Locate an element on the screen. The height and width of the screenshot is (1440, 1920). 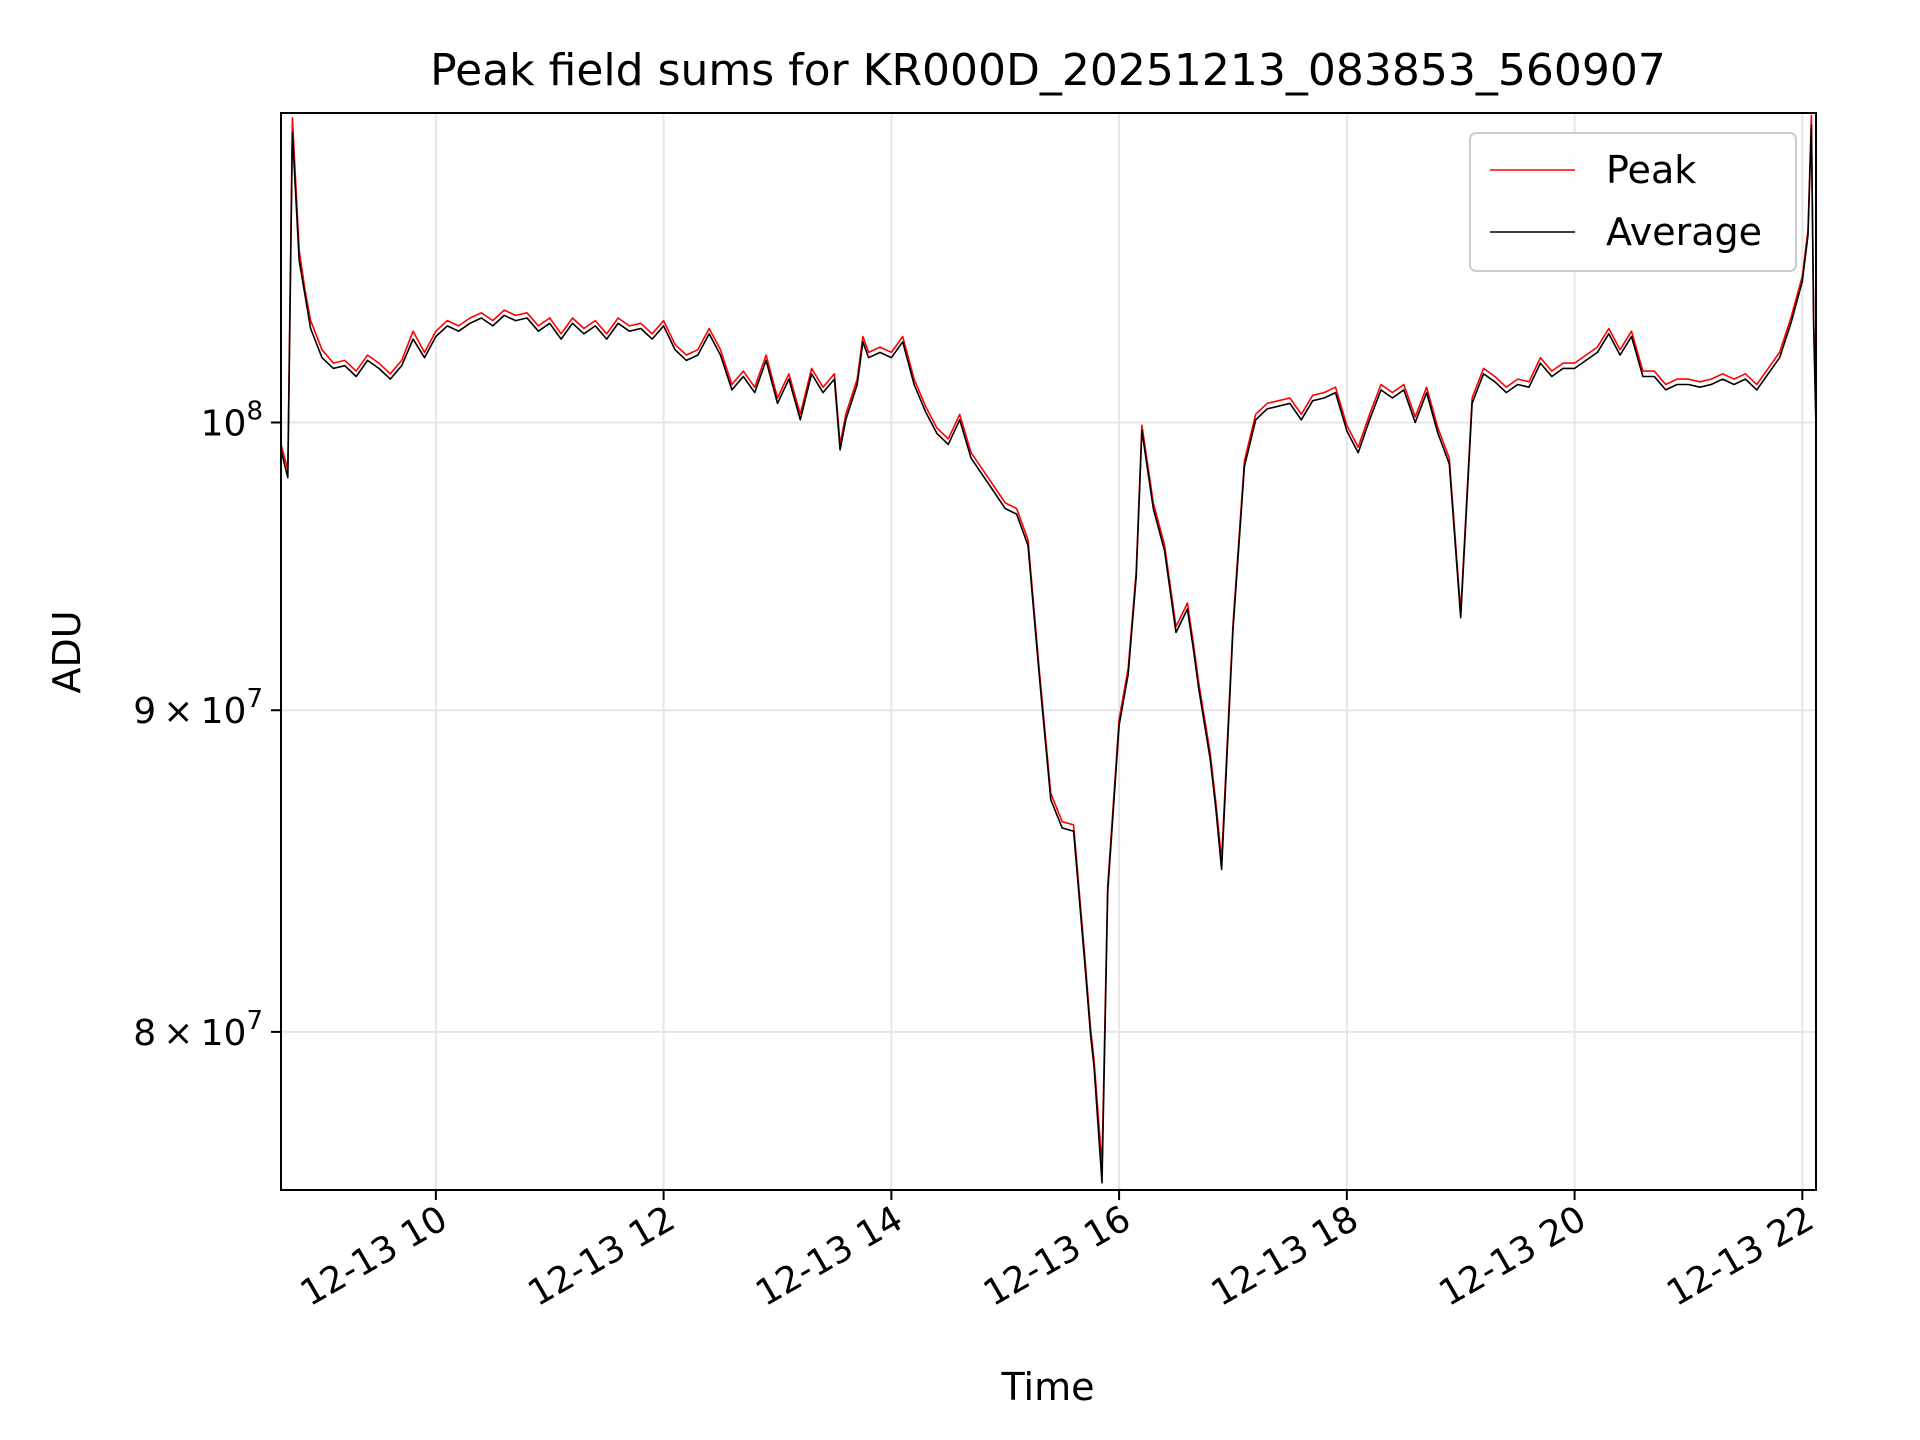
y-tick-label: 9 × 107 is located at coordinates (198, 708).